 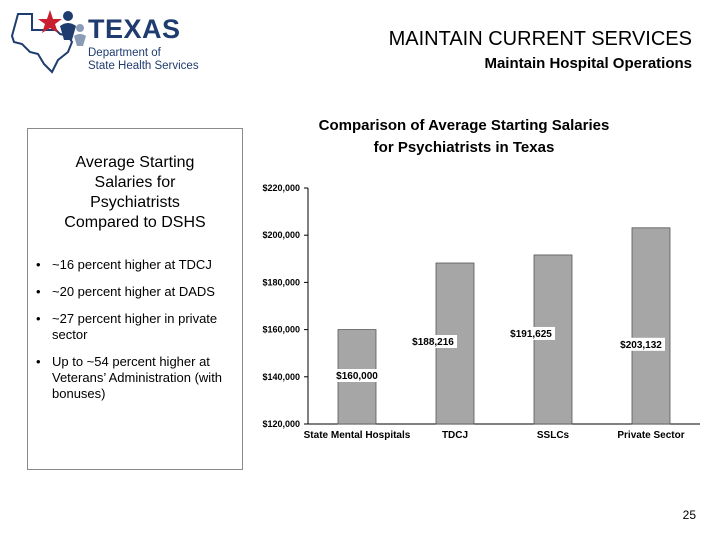 What do you see at coordinates (281, 188) in the screenshot?
I see `y-tick-label: $220,000` at bounding box center [281, 188].